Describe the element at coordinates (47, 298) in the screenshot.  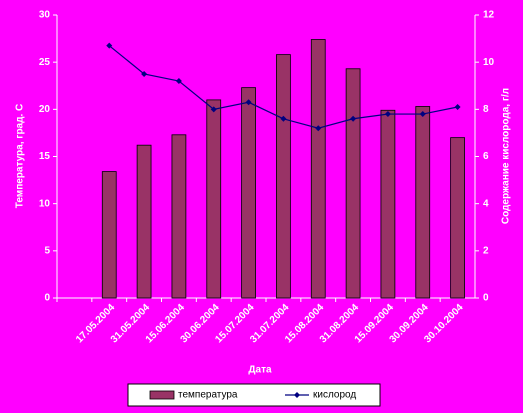
I see `y-tick-label: 0` at that location.